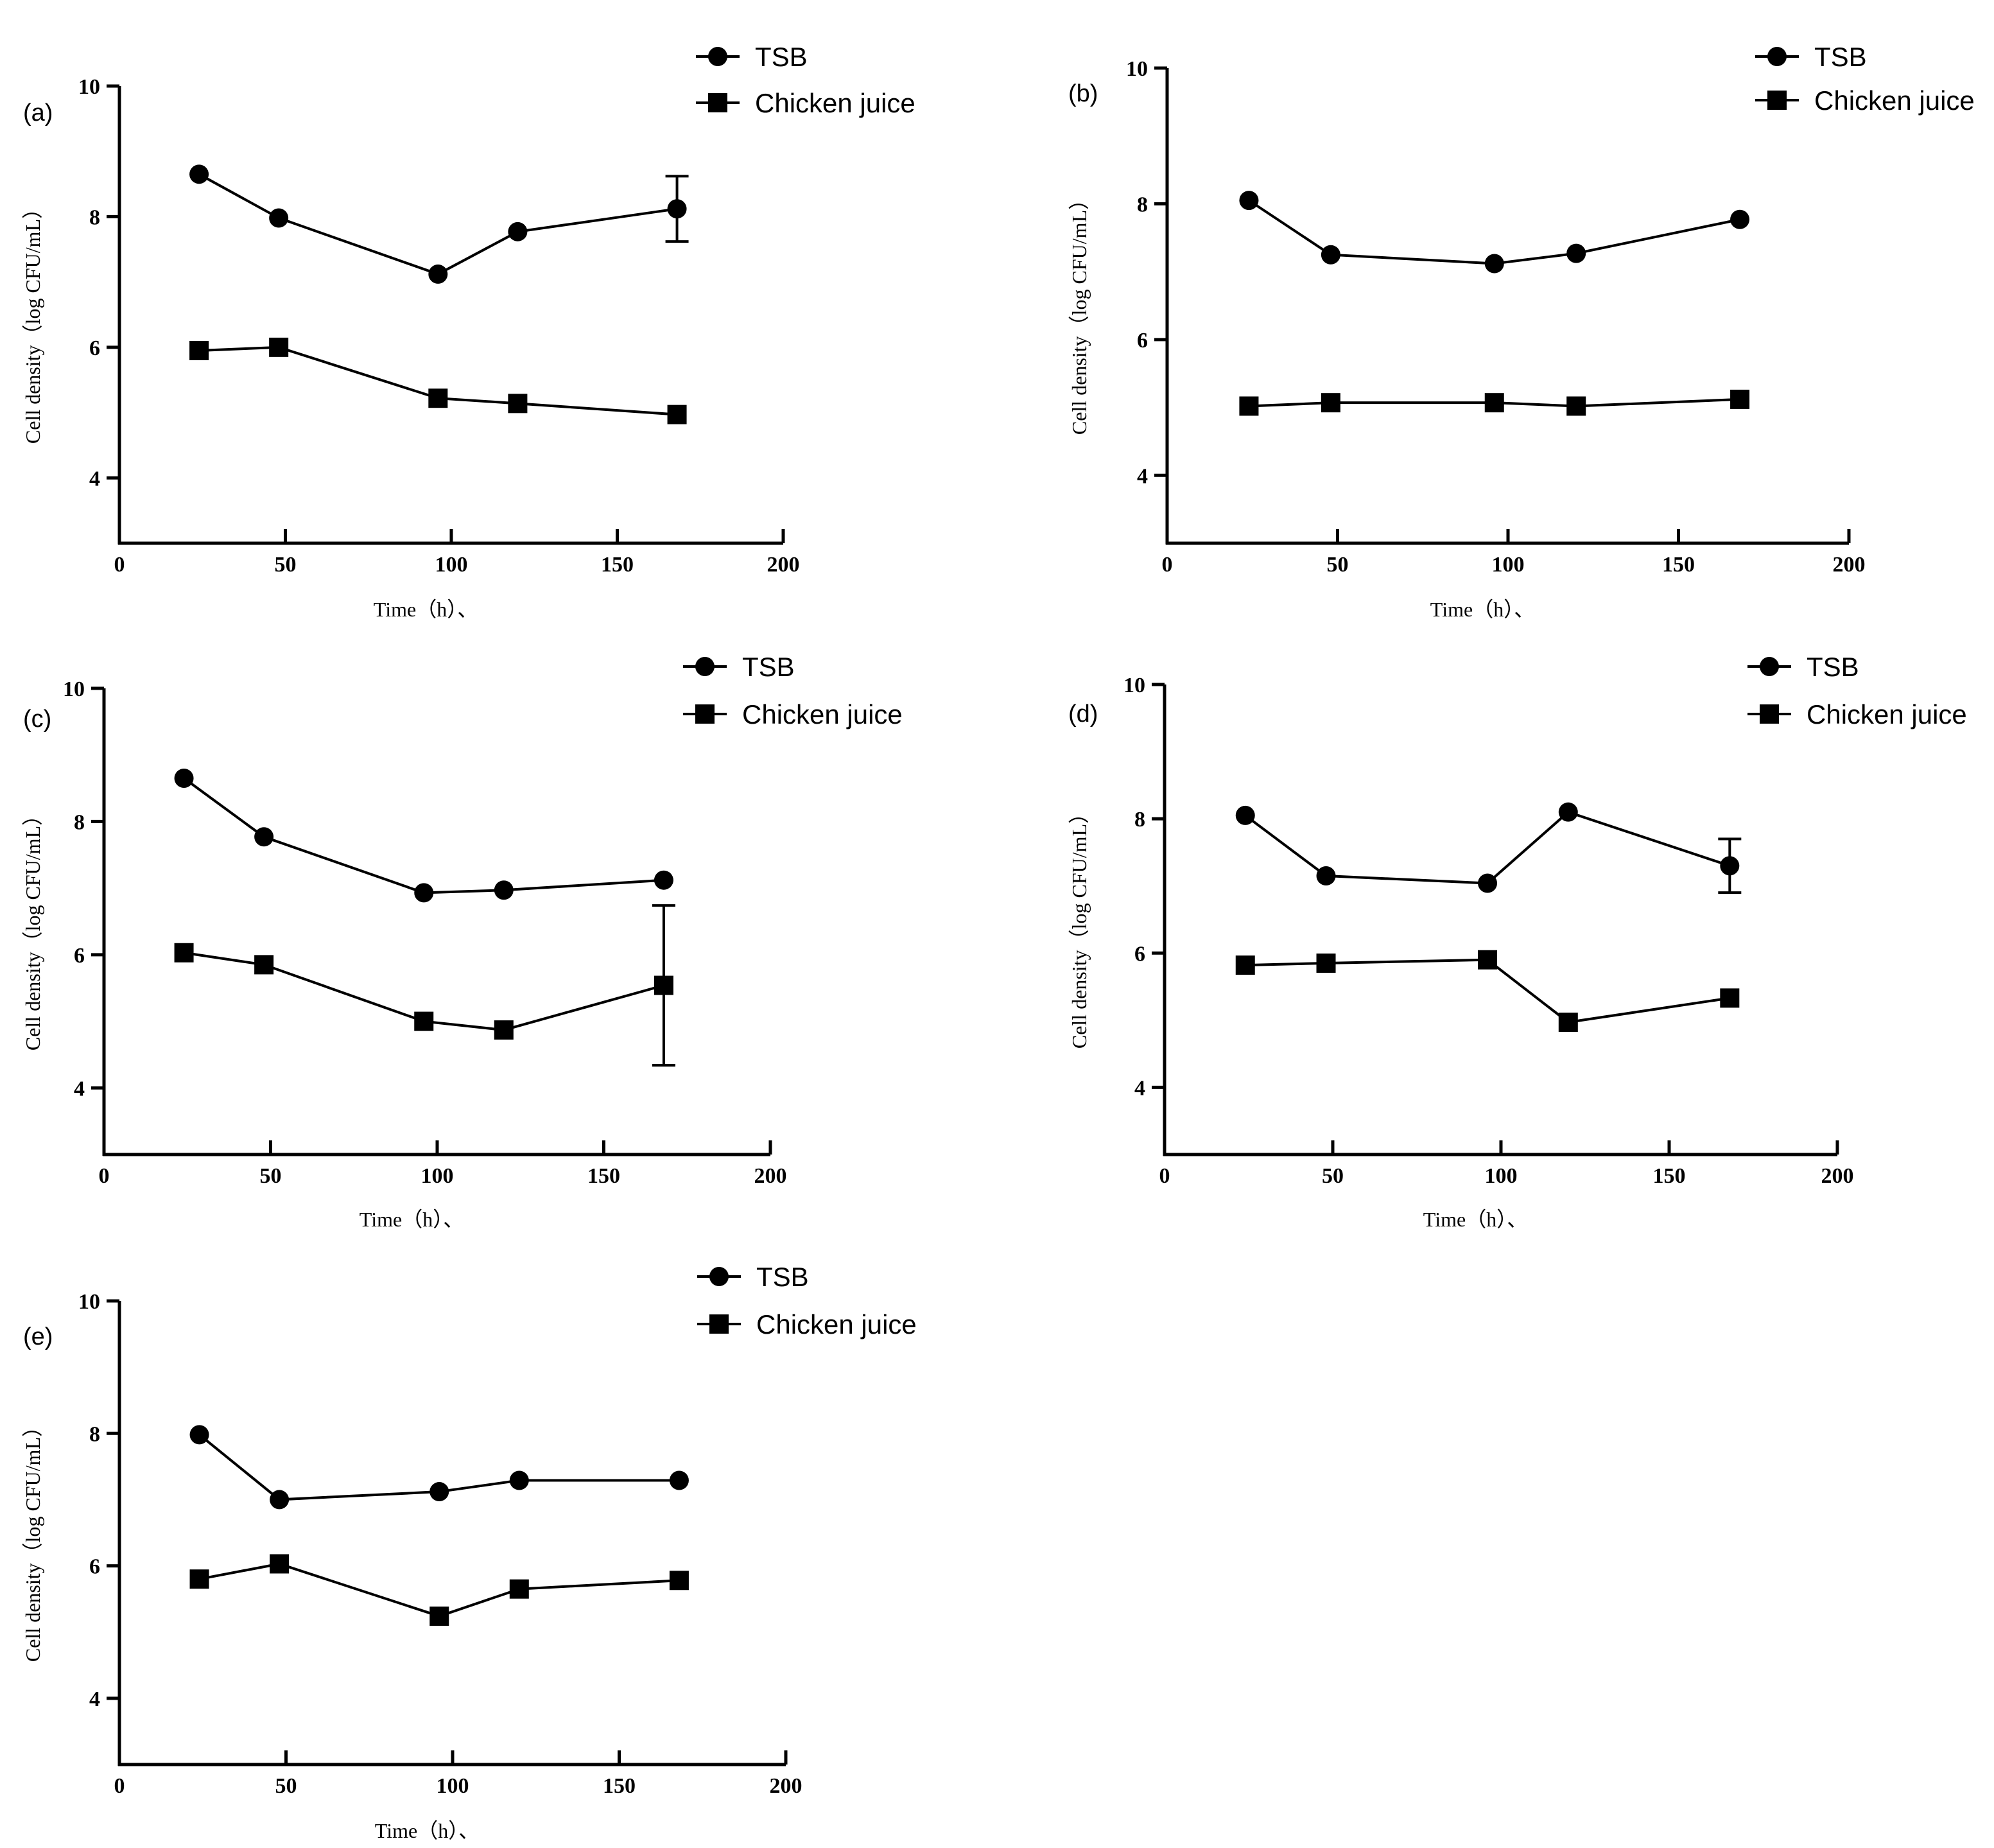 The width and height of the screenshot is (1994, 1848). Describe the element at coordinates (38, 113) in the screenshot. I see `panel-label: (a)` at that location.